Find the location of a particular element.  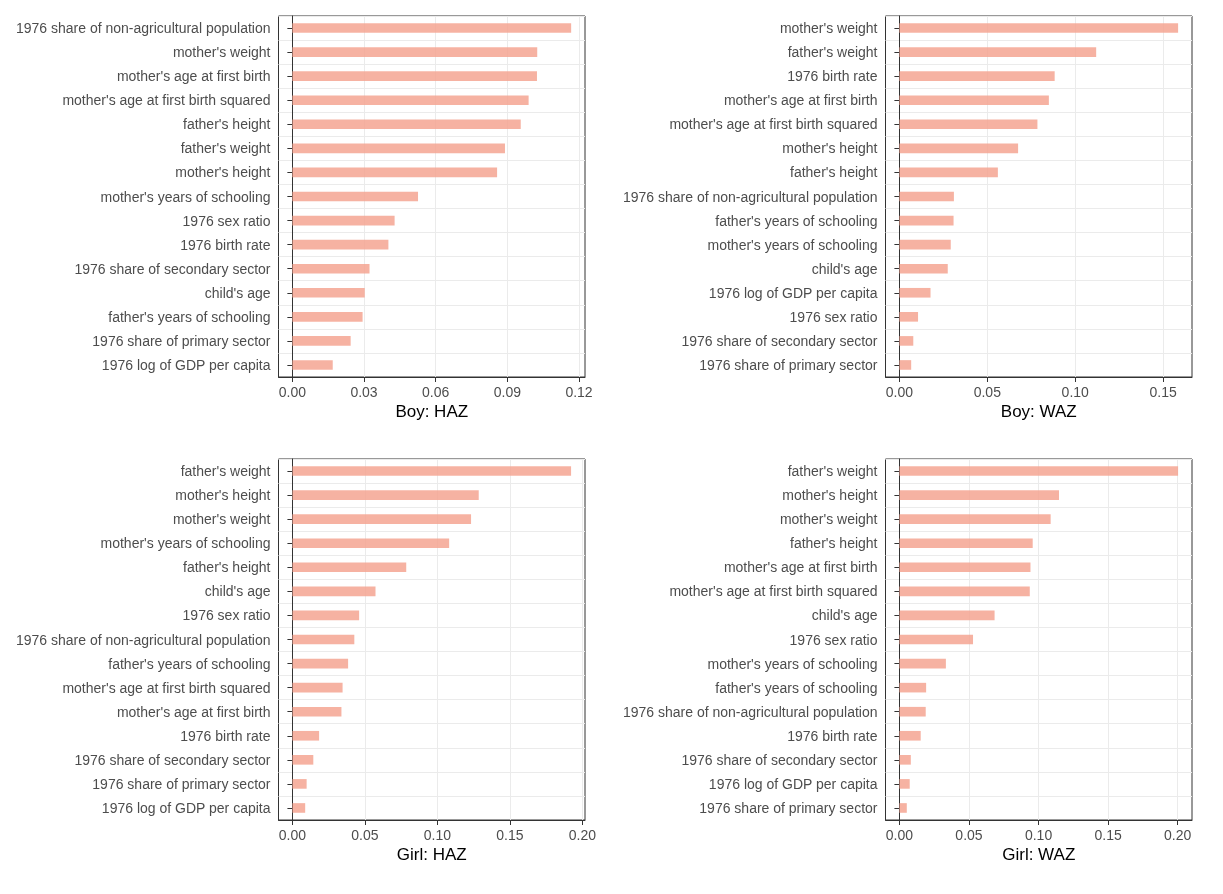

y-tick-label: 1976 birth rate is located at coordinates (832, 76).